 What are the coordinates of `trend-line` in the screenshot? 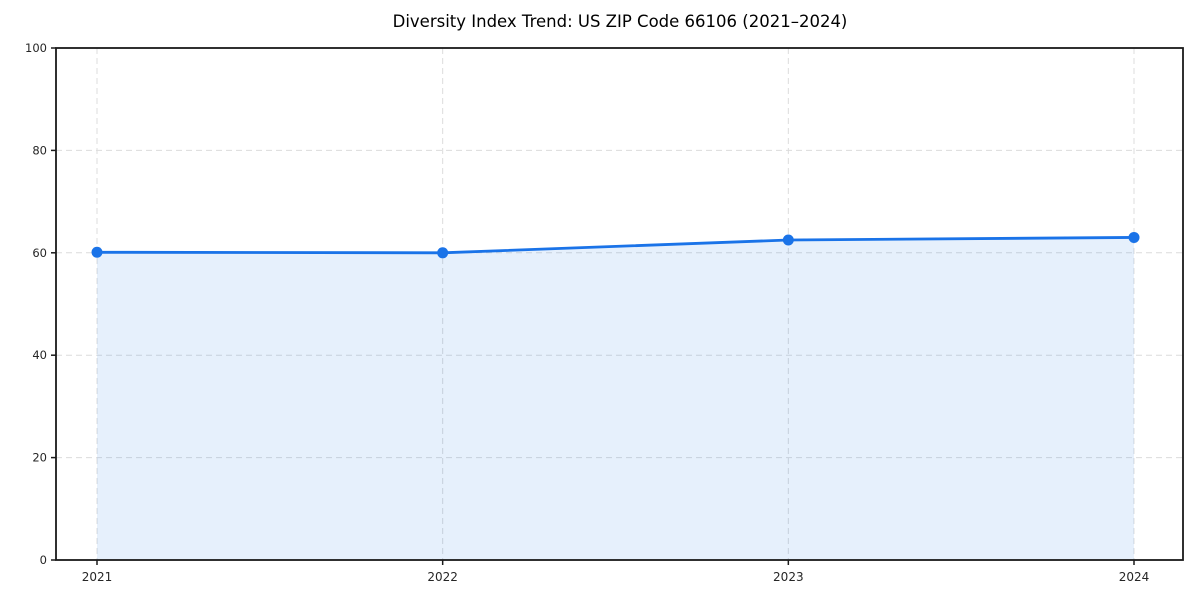 It's located at (615, 245).